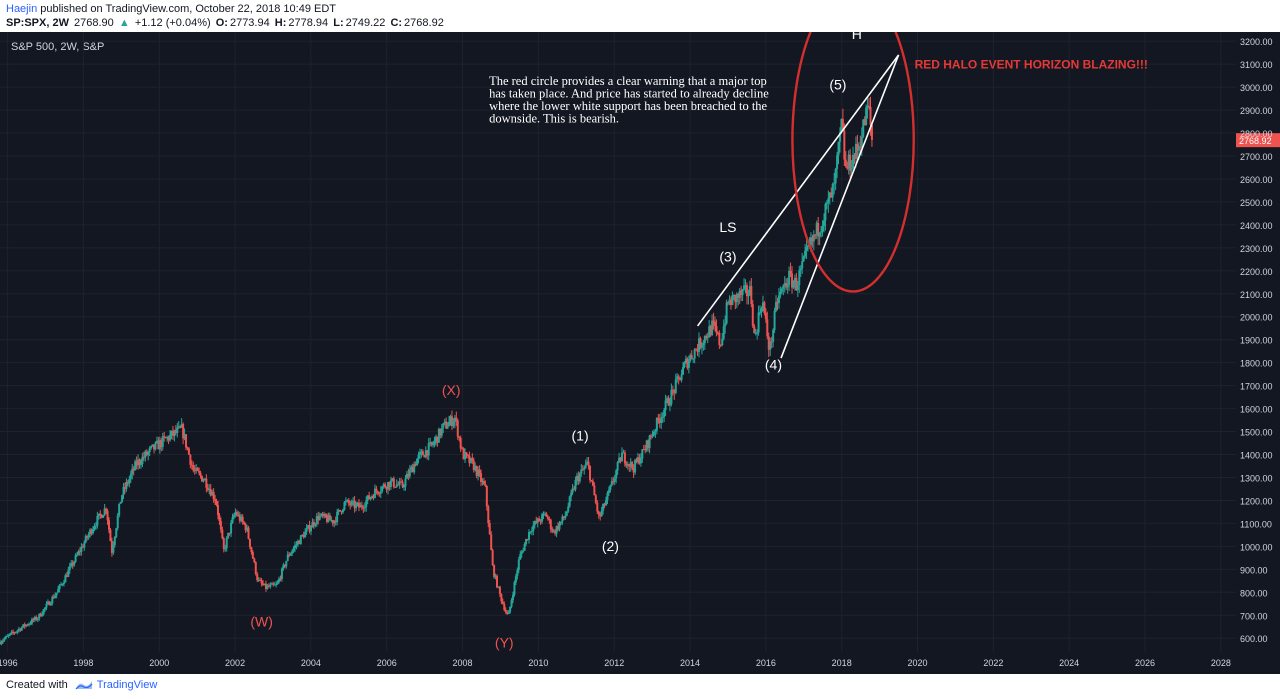 The height and width of the screenshot is (699, 1280). What do you see at coordinates (1256, 111) in the screenshot?
I see `y-tick-label: 2900.00` at bounding box center [1256, 111].